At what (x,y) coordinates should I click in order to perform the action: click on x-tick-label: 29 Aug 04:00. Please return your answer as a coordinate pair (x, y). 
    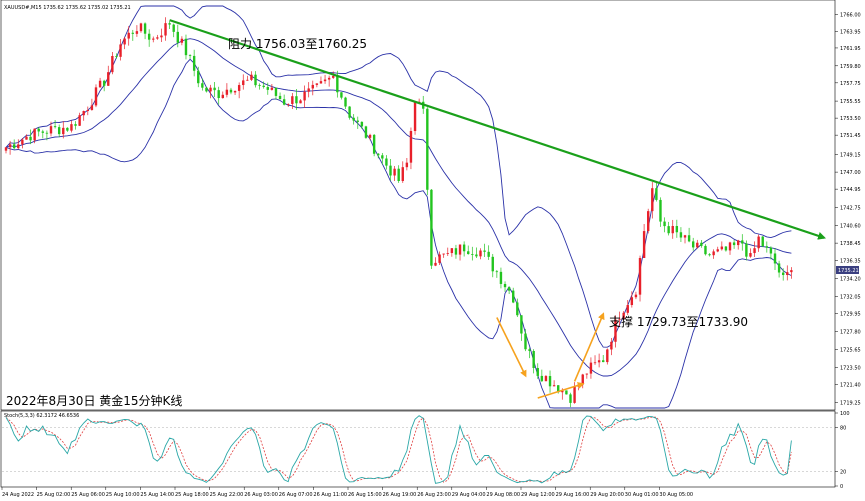
    Looking at the image, I should click on (469, 495).